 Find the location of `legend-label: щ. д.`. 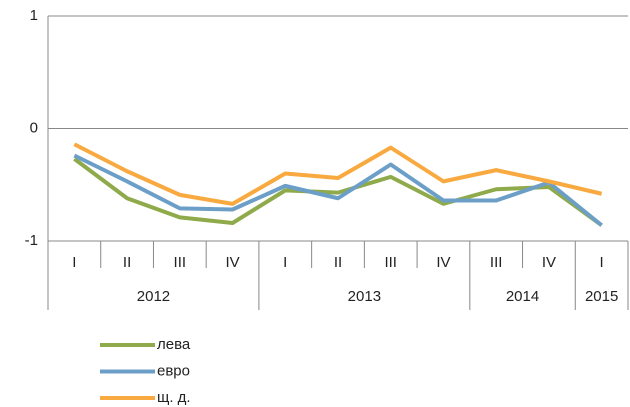

legend-label: щ. д. is located at coordinates (174, 397).